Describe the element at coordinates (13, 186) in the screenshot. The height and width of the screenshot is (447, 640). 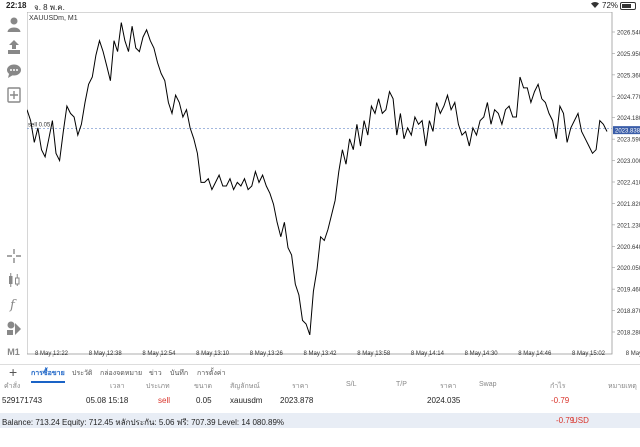
I see `left-toolbar: f M1` at that location.